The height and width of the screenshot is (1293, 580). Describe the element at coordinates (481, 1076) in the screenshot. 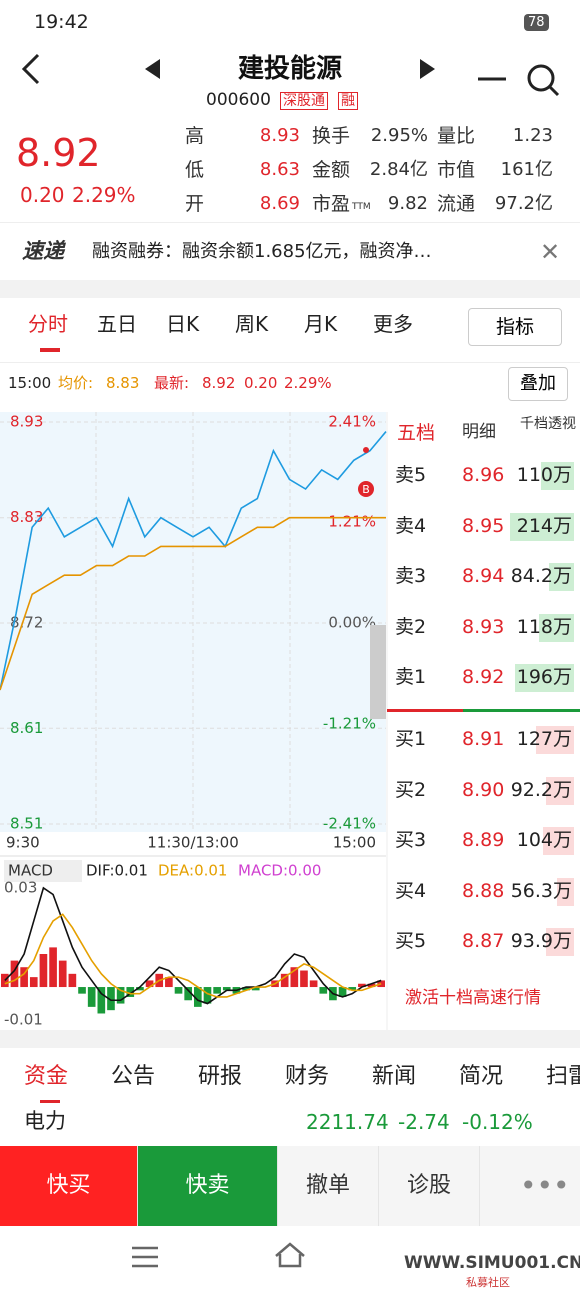

I see `bottom-tab: 简况` at that location.